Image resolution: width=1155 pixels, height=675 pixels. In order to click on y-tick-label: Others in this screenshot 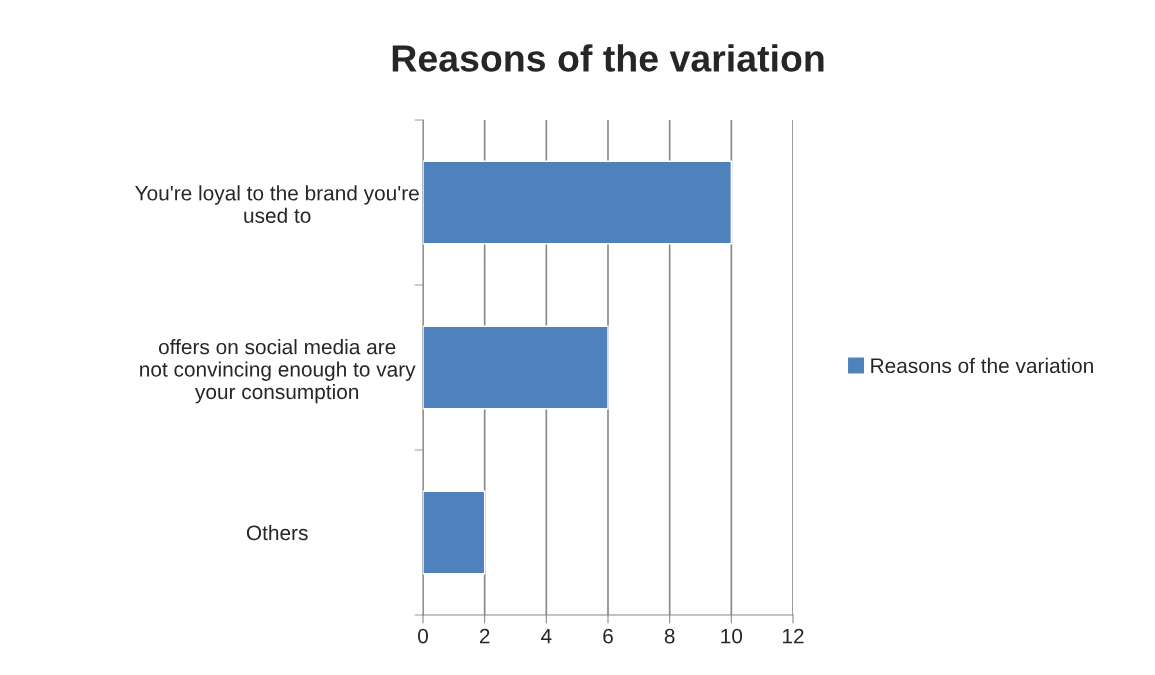, I will do `click(277, 532)`.